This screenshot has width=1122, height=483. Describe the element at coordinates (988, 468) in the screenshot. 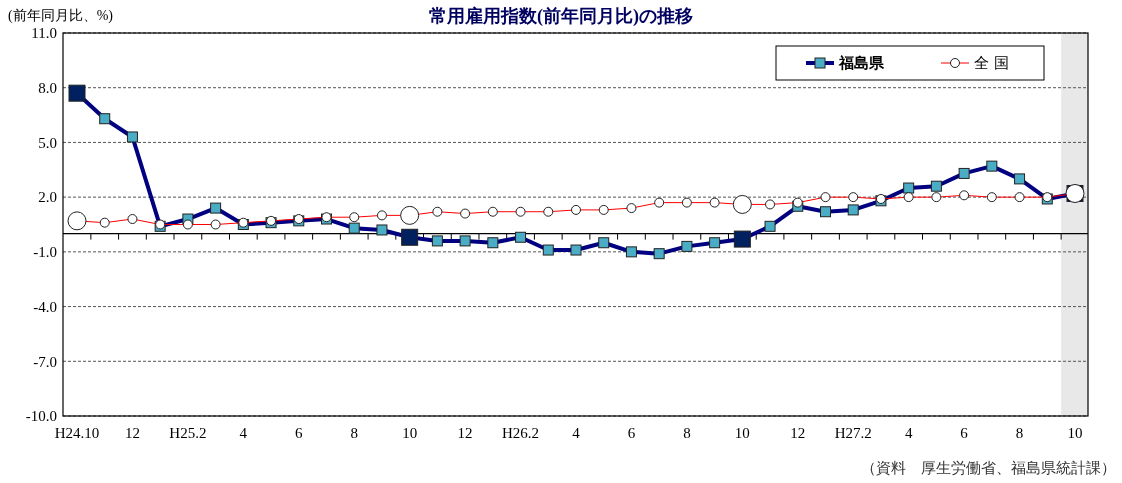

I see `text: （資料 厚生労働省、福島県統計課）` at that location.